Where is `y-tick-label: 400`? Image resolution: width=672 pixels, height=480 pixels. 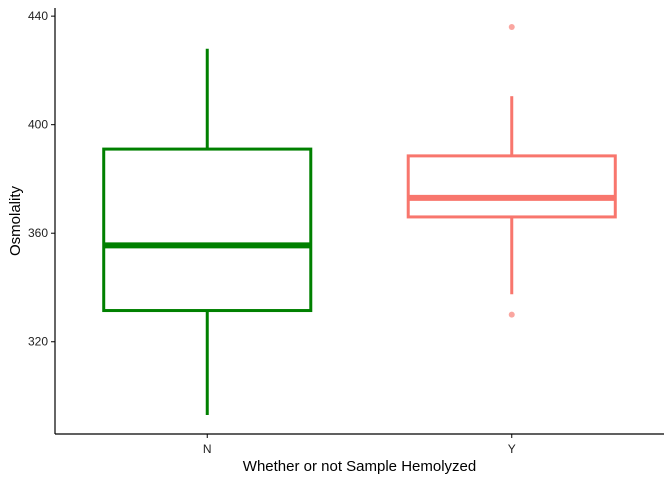 y-tick-label: 400 is located at coordinates (38, 125).